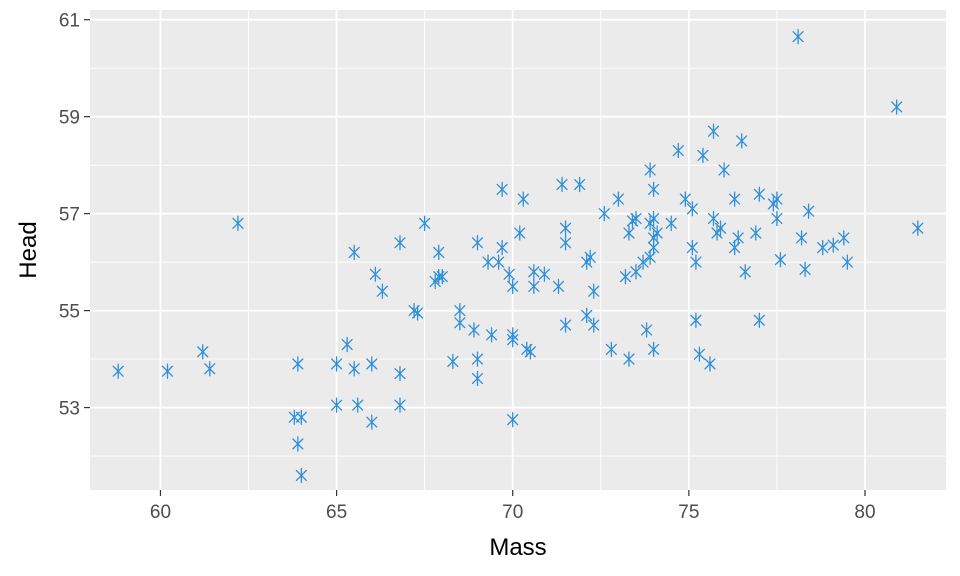  Describe the element at coordinates (28, 249) in the screenshot. I see `y-axis-title: Head` at that location.